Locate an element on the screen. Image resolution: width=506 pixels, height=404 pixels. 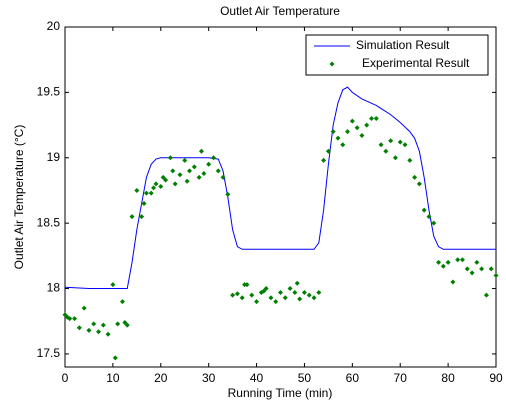
y-tick-label: 18.5 is located at coordinates (49, 222).